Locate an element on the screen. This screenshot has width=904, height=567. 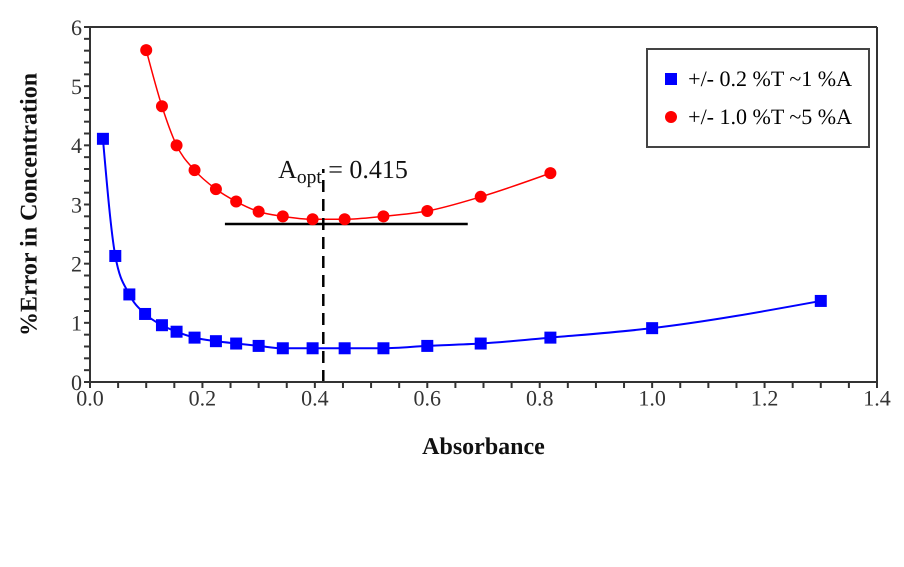
legend-label: +/- 1.0 %T ~5 %A is located at coordinates (770, 117).